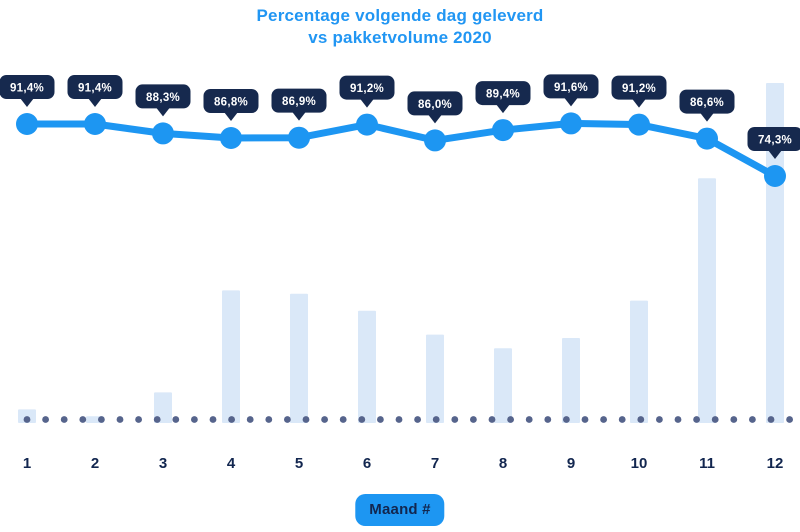 The width and height of the screenshot is (800, 532). I want to click on tooltip-badge-label-month-6: 91,2%, so click(367, 89).